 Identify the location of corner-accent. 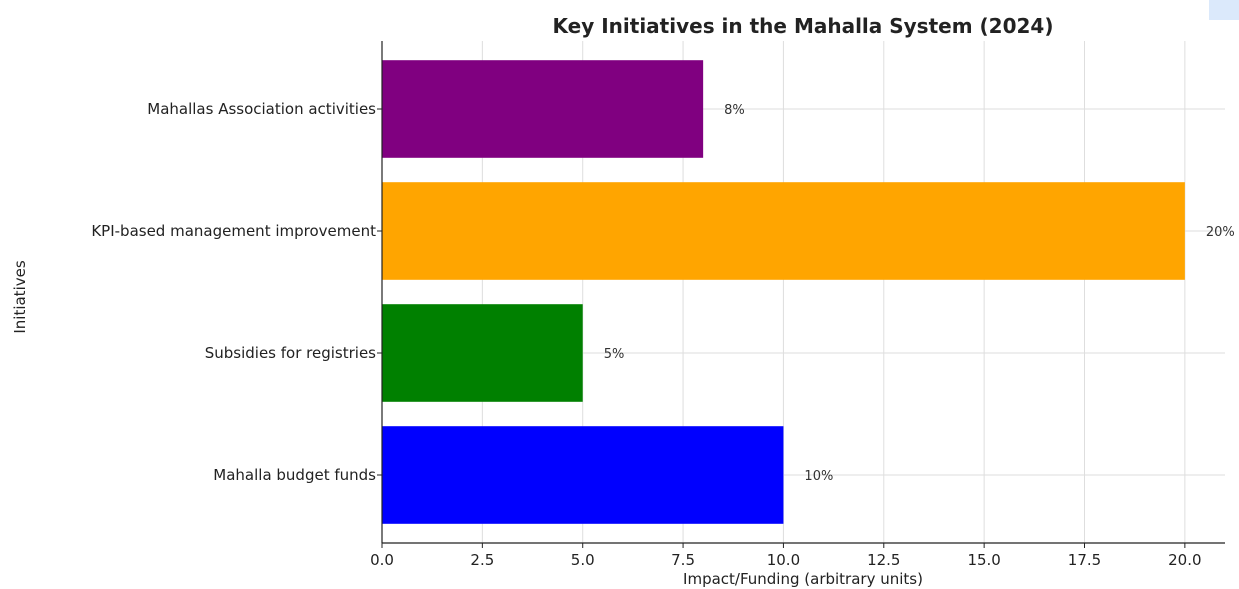
(1224, 10).